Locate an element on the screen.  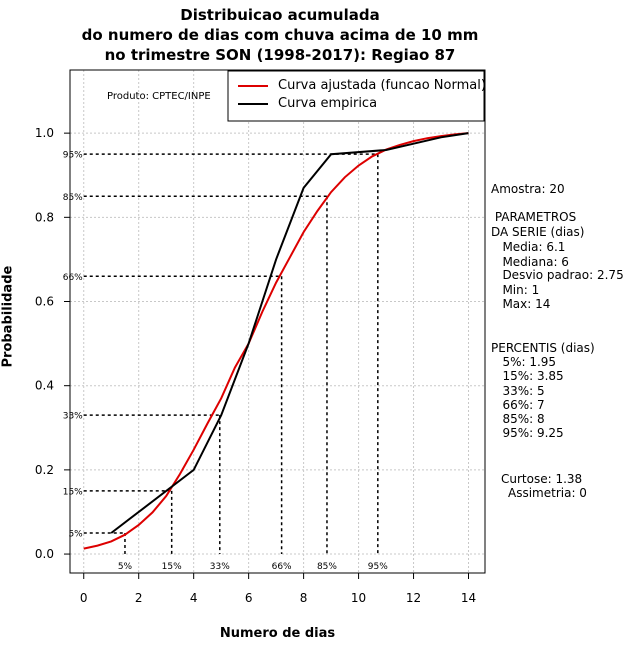
y-tick-label: 0.6 is located at coordinates (44, 302).